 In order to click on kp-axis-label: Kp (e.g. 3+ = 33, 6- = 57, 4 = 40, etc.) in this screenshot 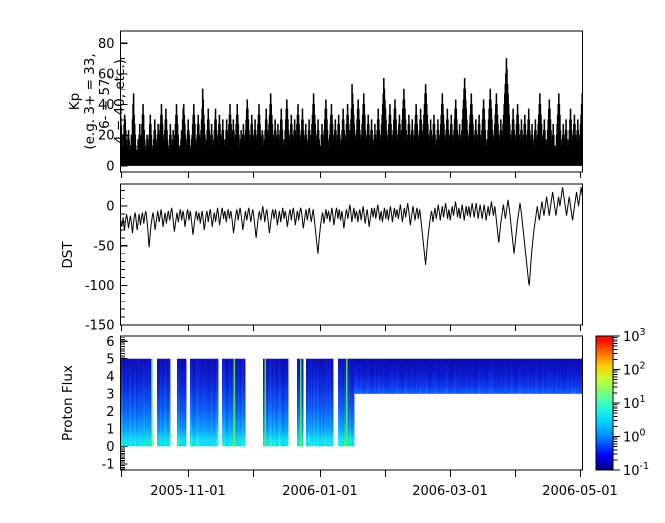, I will do `click(97, 101)`.